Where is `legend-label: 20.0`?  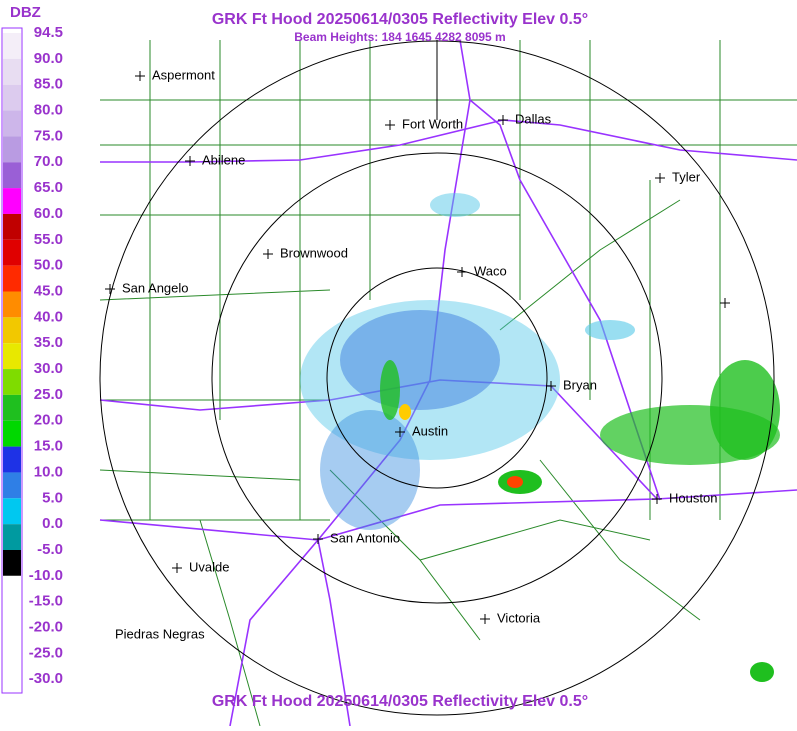
legend-label: 20.0 is located at coordinates (48, 420).